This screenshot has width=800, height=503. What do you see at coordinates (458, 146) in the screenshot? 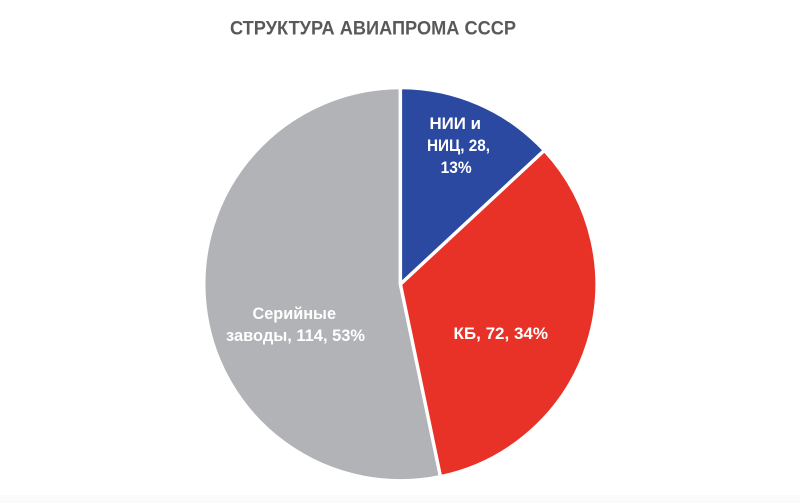
I see `svg-text: НИЦ, 28,` at bounding box center [458, 146].